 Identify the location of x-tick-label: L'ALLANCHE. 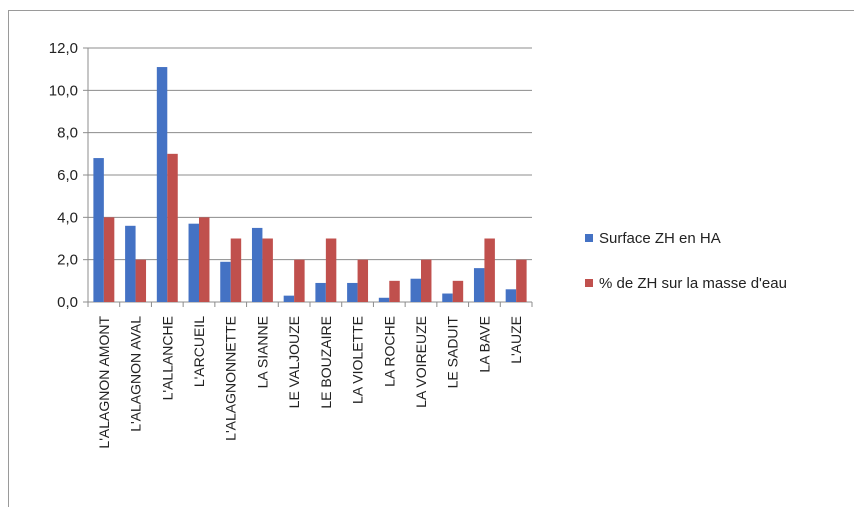
(167, 358).